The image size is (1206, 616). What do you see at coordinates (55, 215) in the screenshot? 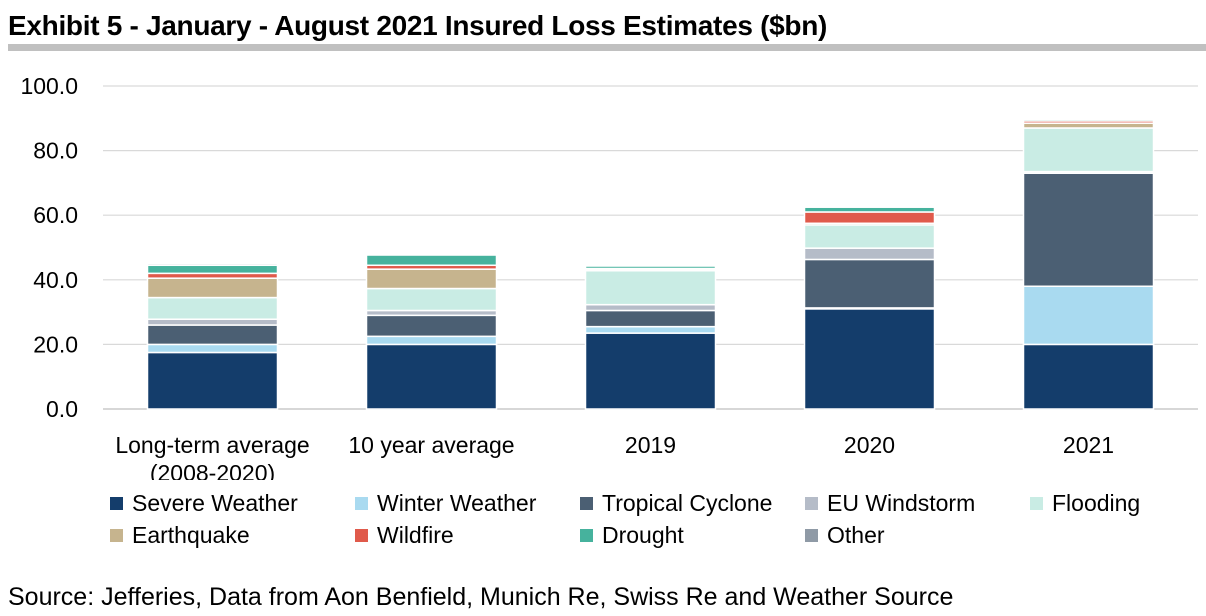
I see `y-tick-label: 60.0` at bounding box center [55, 215].